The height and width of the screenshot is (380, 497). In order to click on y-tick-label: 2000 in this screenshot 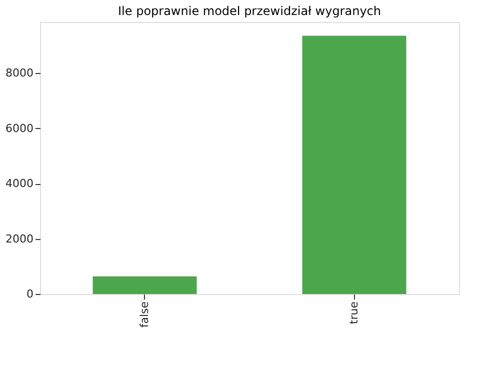, I will do `click(20, 239)`.